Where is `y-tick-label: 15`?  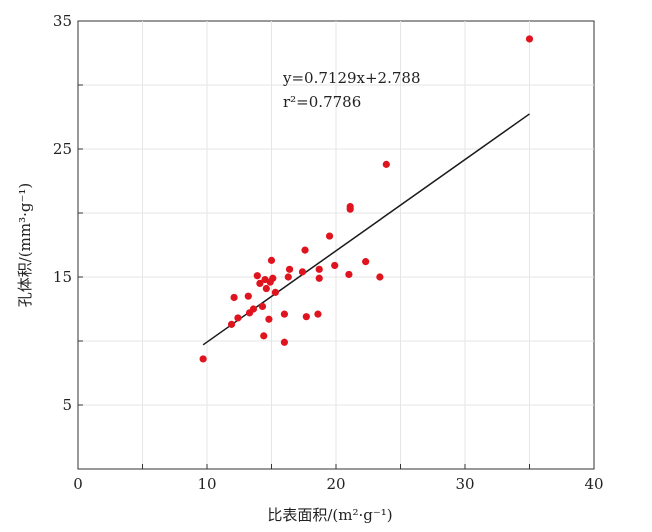 y-tick-label: 15 is located at coordinates (62, 277).